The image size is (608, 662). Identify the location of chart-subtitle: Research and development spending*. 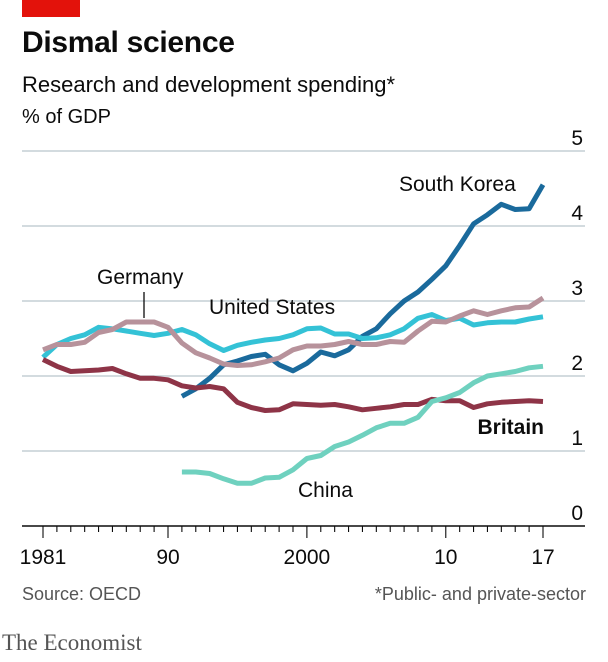
(209, 84).